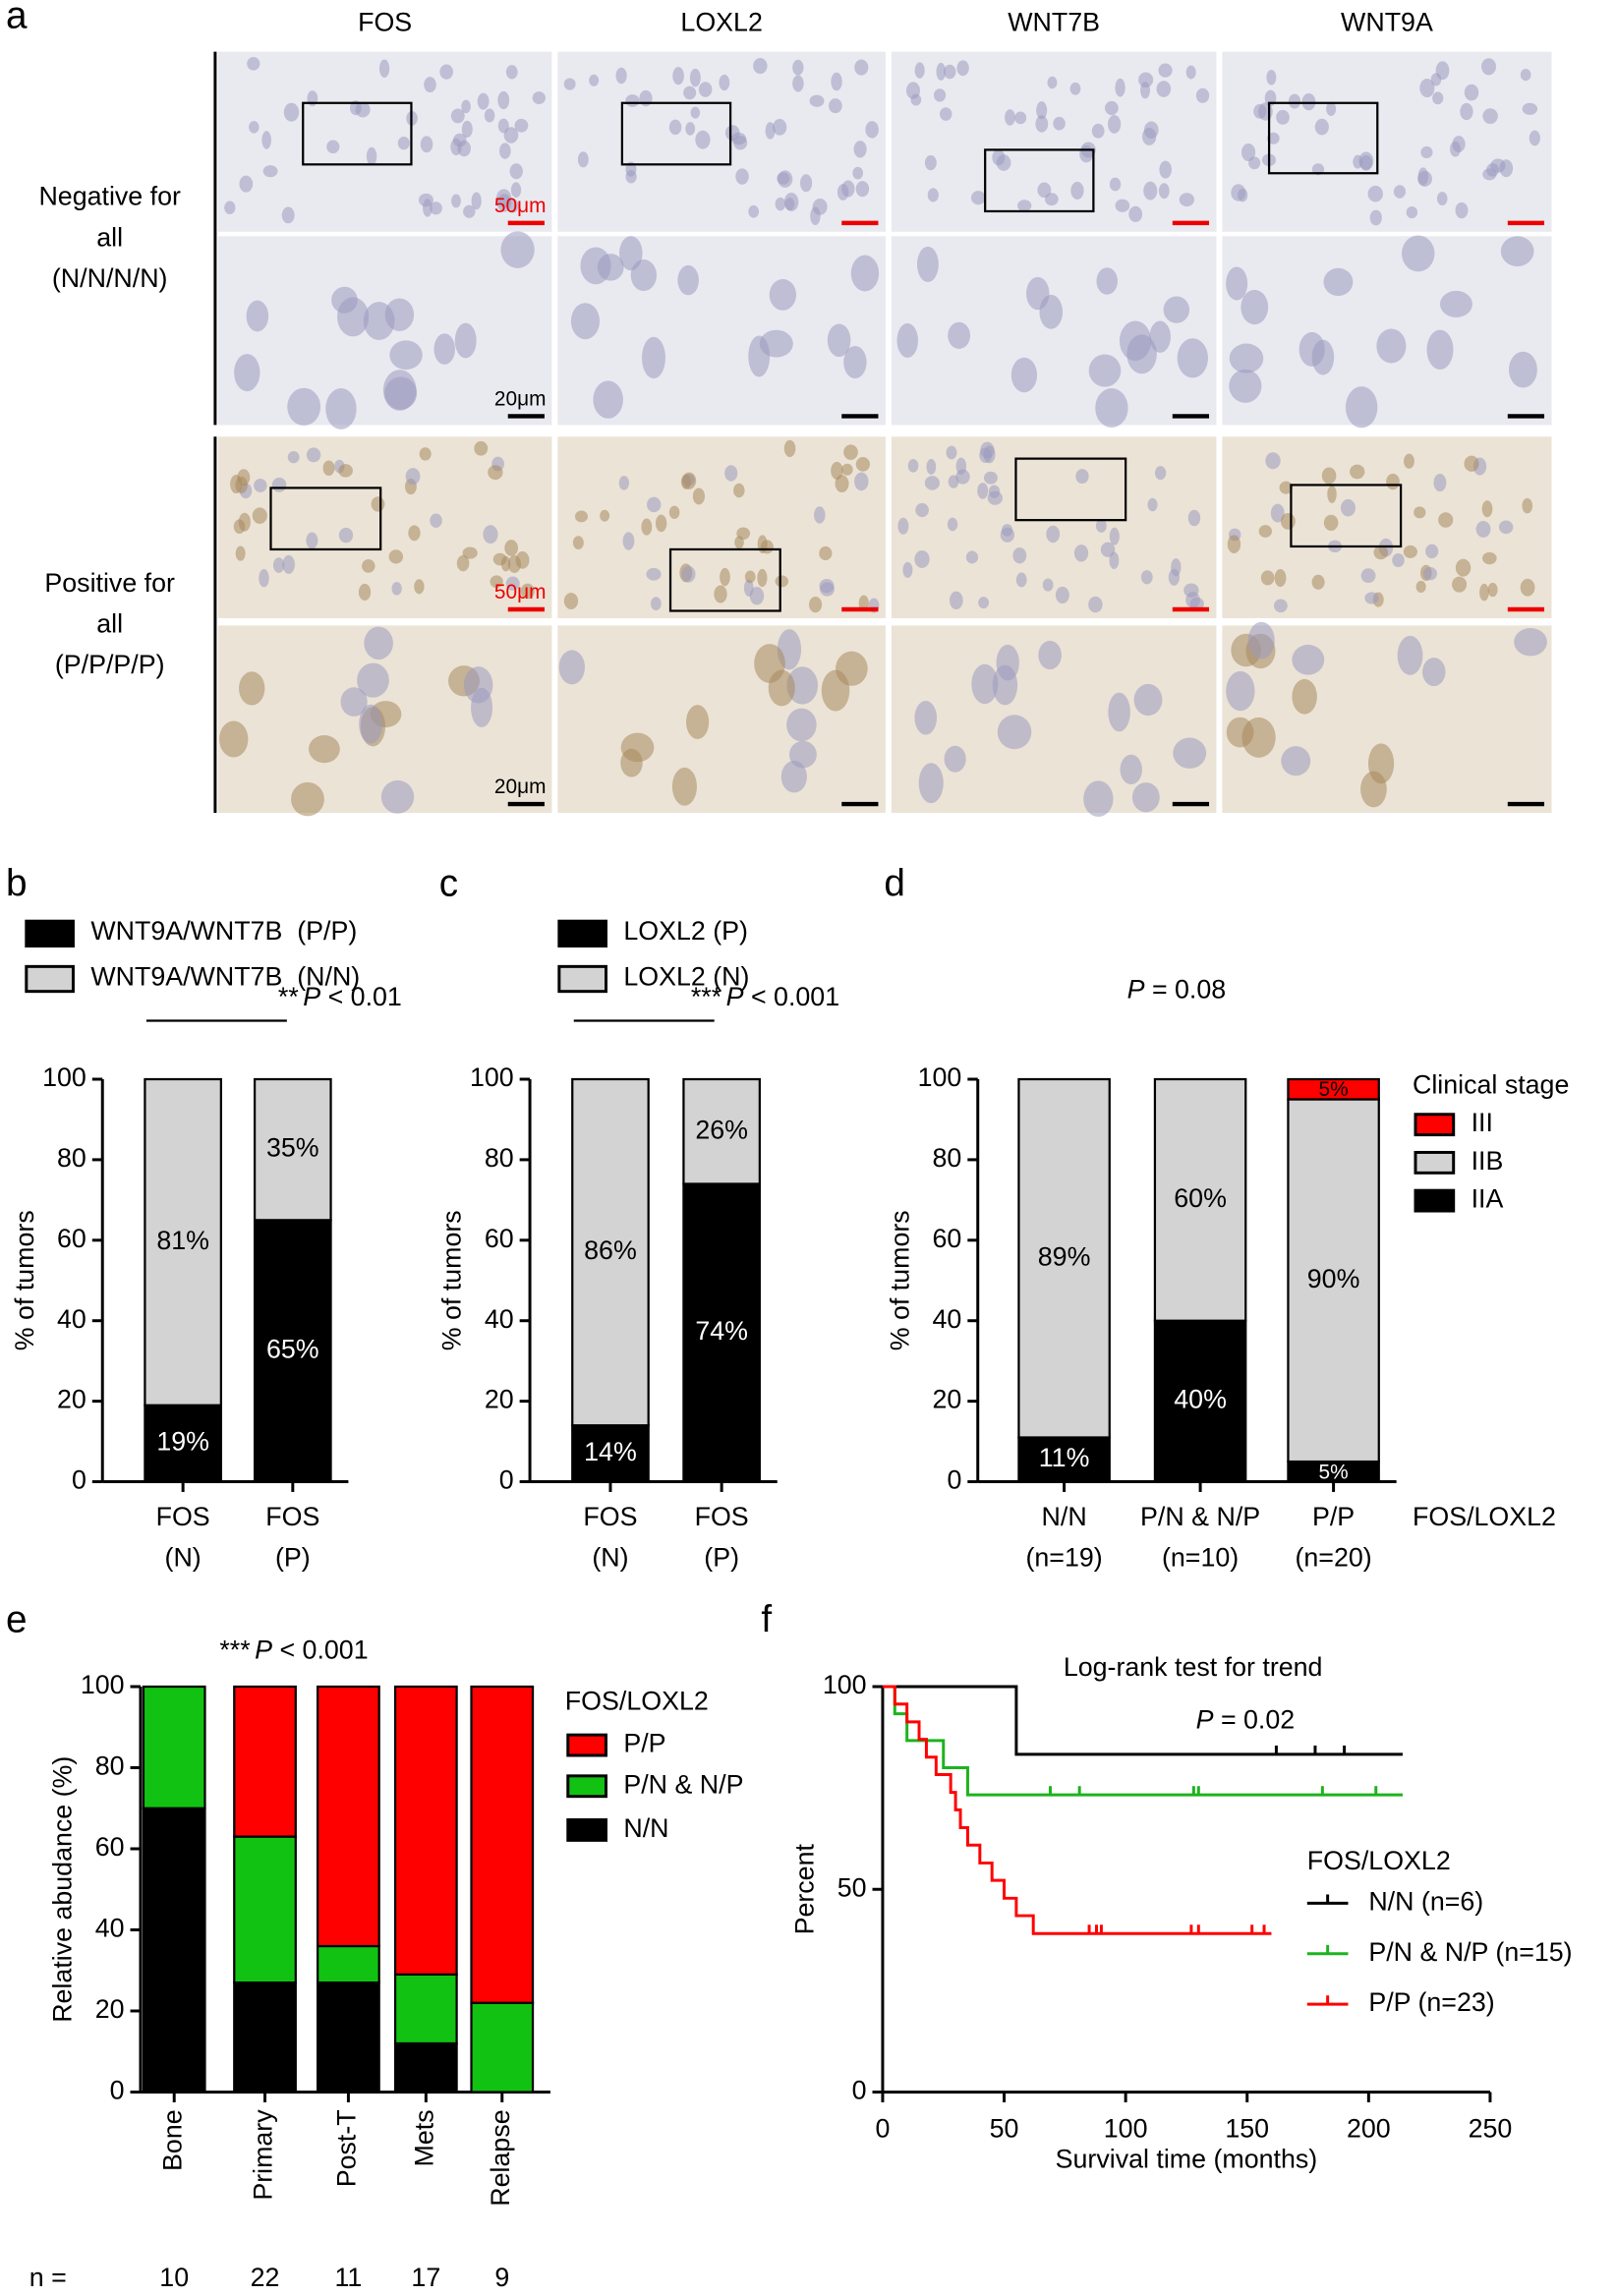  What do you see at coordinates (611, 1452) in the screenshot?
I see `value-label: 14%` at bounding box center [611, 1452].